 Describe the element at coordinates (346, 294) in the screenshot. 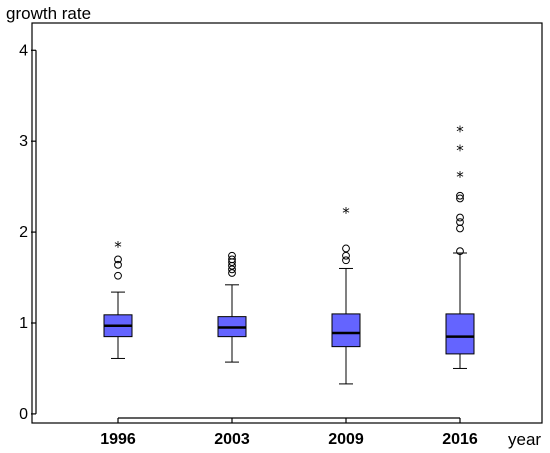

I see `box-2009: *` at that location.